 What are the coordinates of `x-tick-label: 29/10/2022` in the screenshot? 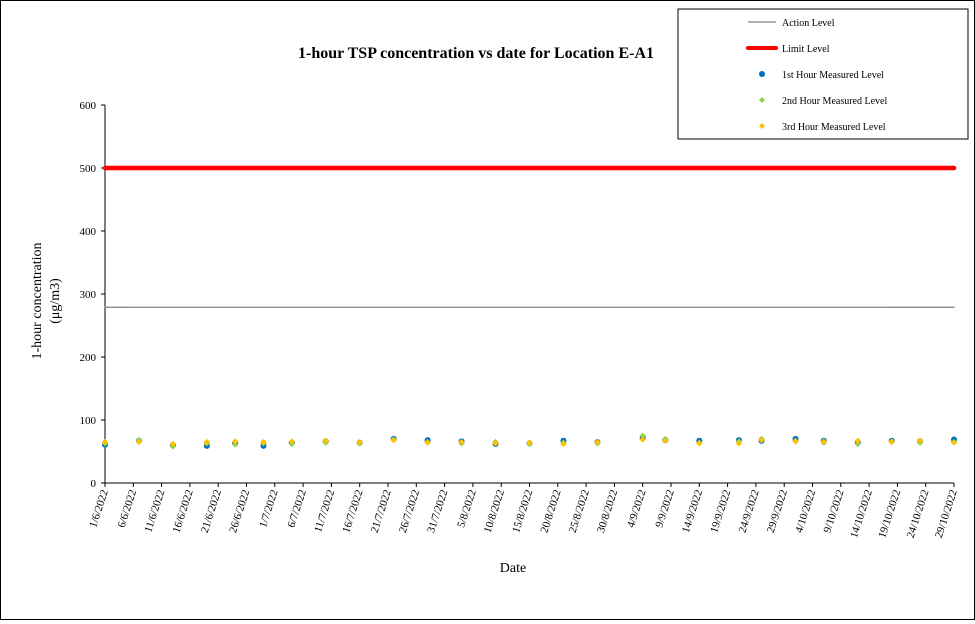 It's located at (946, 513).